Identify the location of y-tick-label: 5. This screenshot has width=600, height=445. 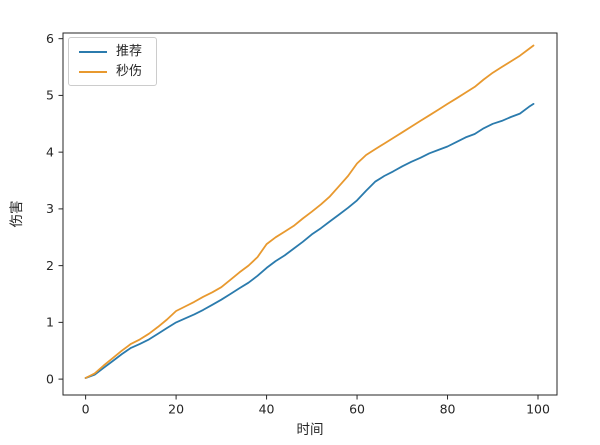
(50, 95).